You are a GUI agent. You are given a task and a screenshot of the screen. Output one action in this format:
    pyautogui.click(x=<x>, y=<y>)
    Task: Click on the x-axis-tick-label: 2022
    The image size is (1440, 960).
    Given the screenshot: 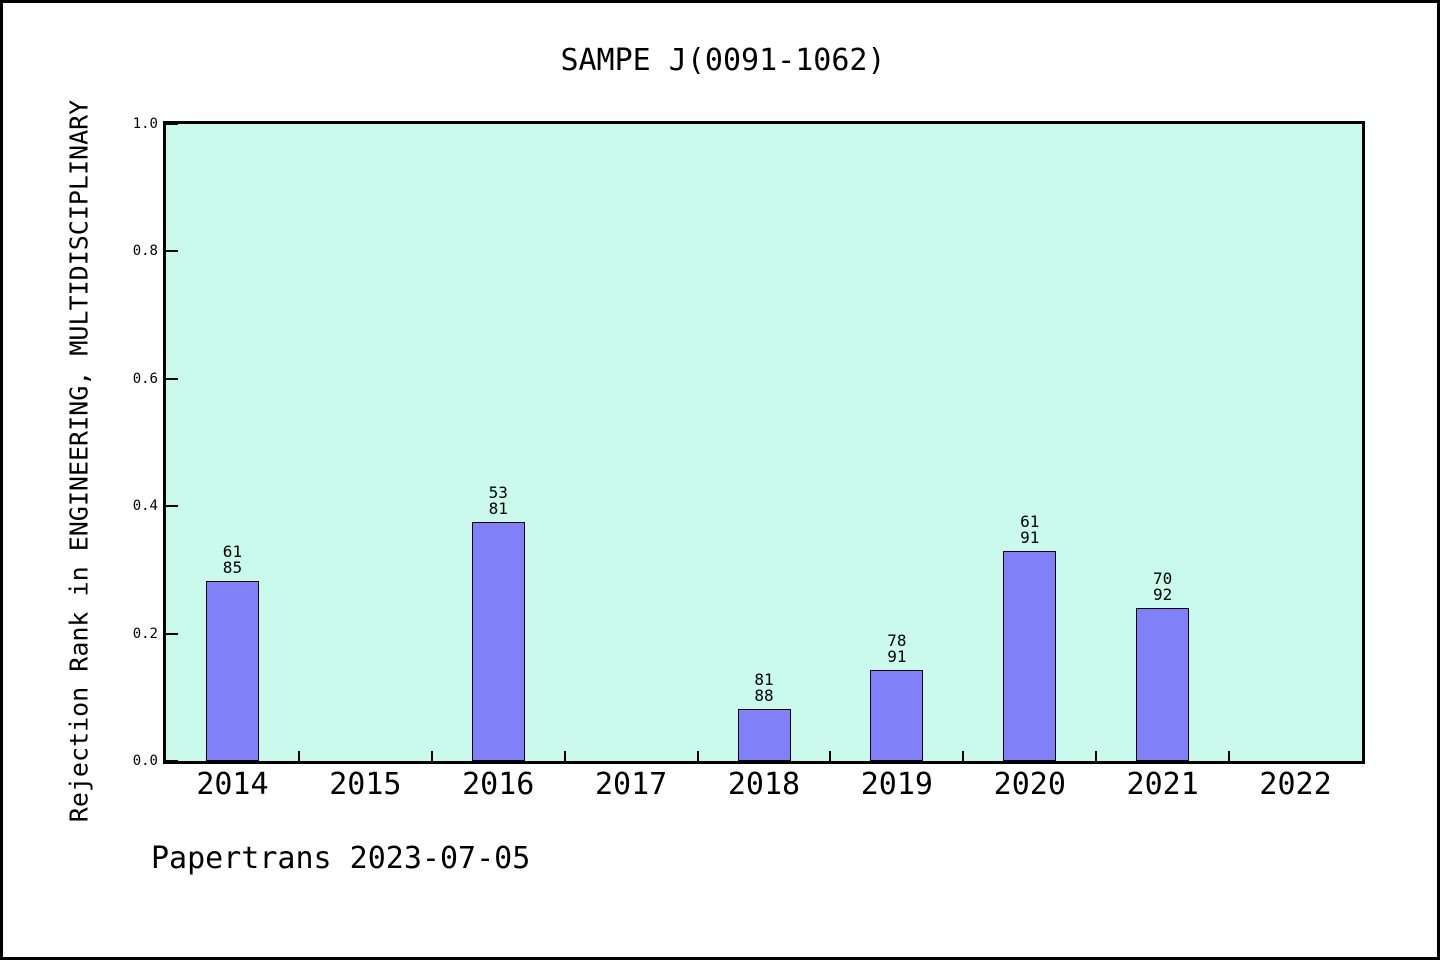 What is the action you would take?
    pyautogui.click(x=1295, y=784)
    